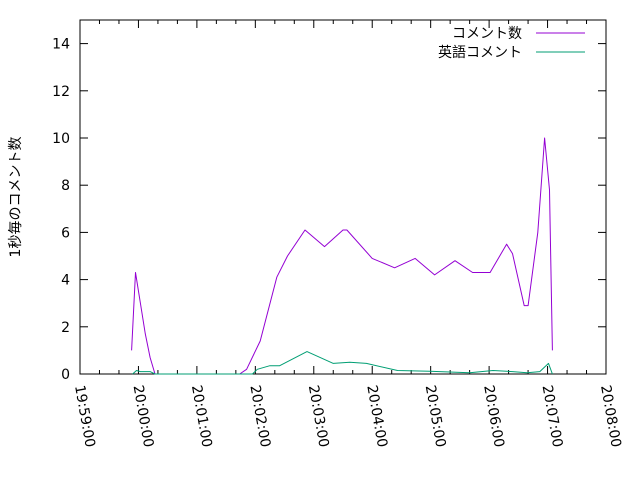 The image size is (640, 480). I want to click on y-tick-label: 6, so click(65, 233).